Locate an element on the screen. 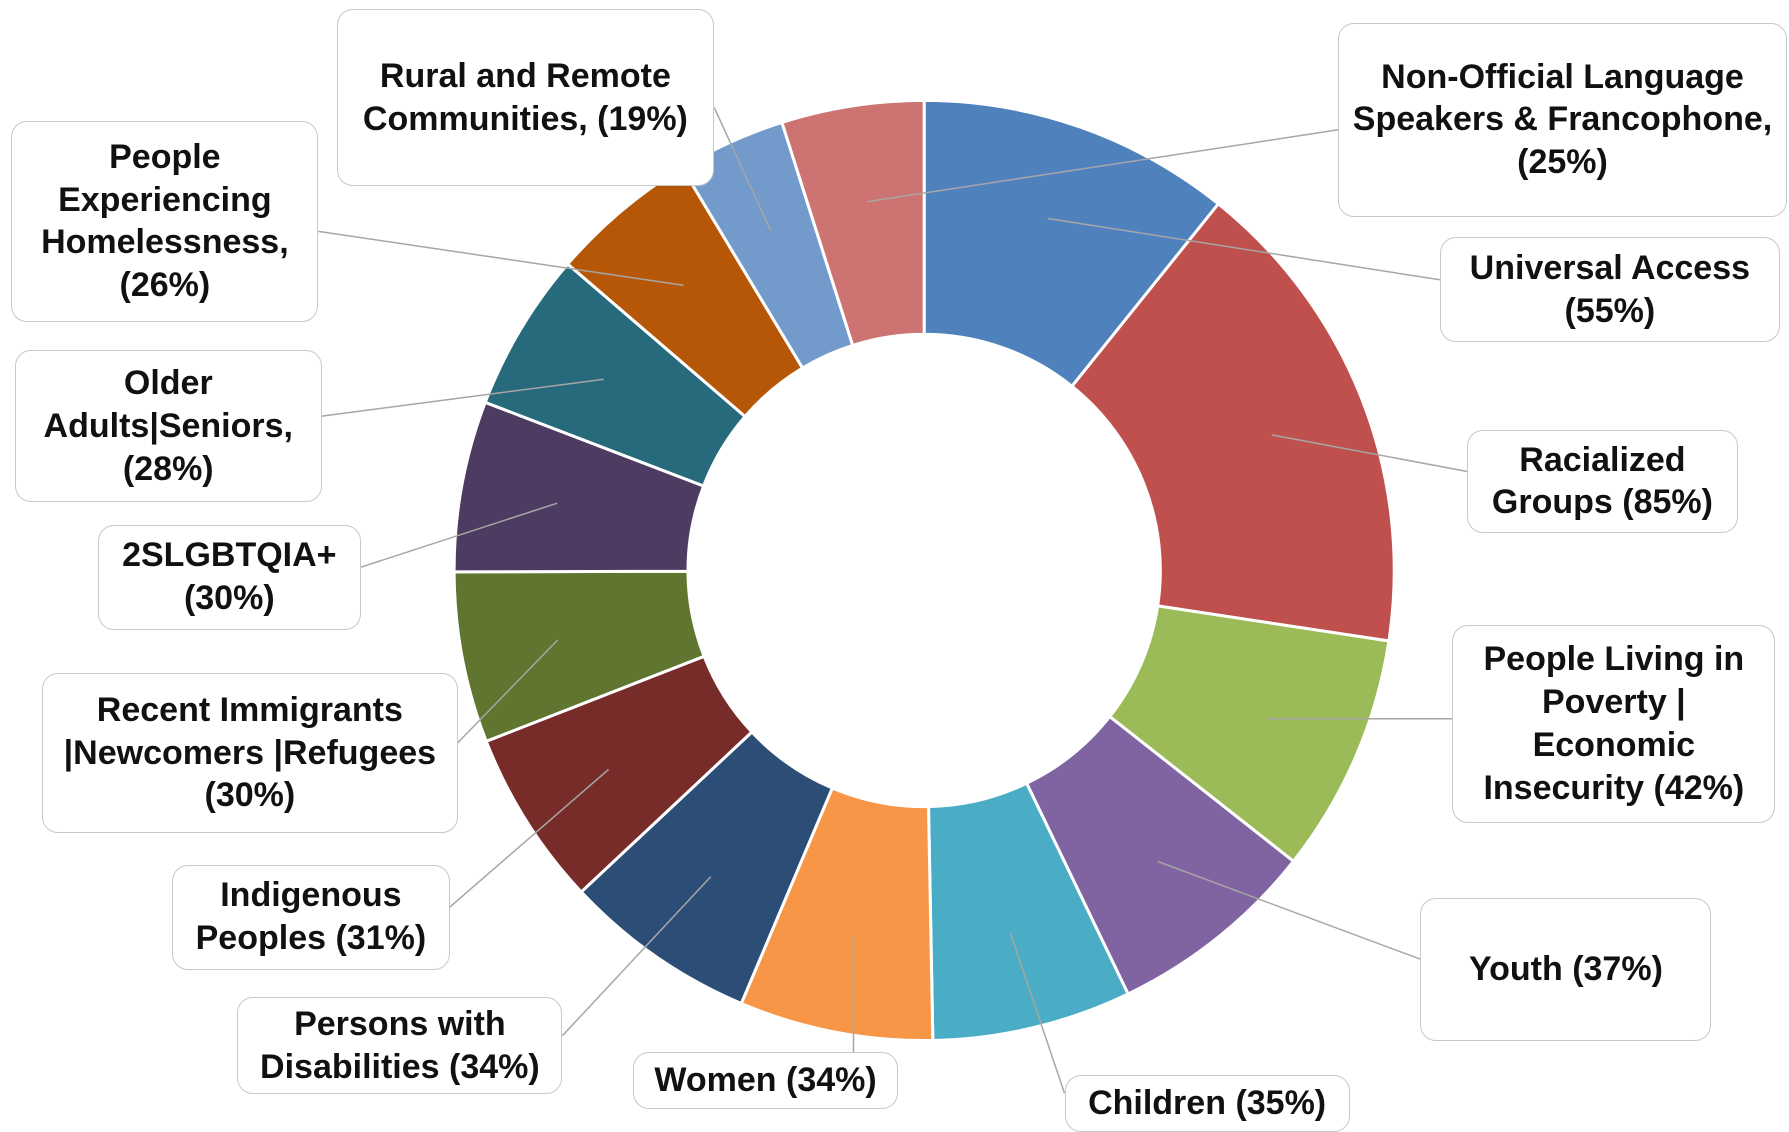 The width and height of the screenshot is (1789, 1132). category-label: Persons with Disabilities is located at coordinates (383, 1045).